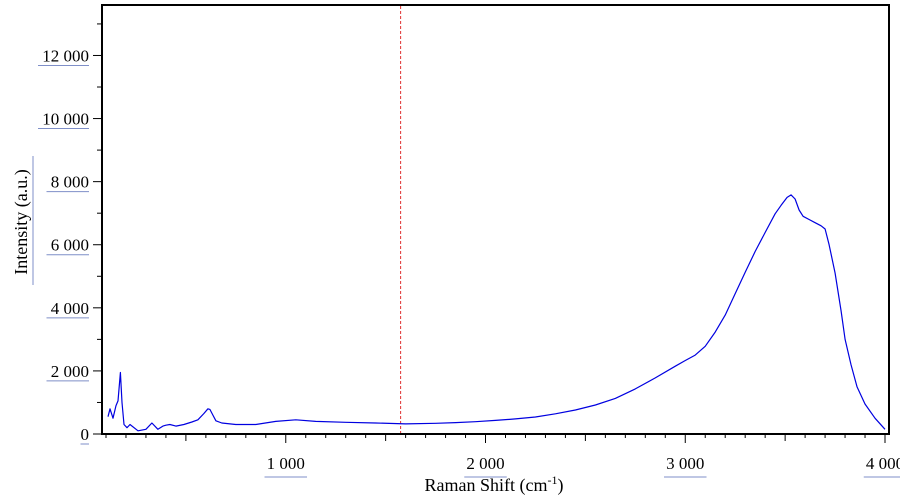  What do you see at coordinates (552, 480) in the screenshot?
I see `x-axis-title-superscript: -1` at bounding box center [552, 480].